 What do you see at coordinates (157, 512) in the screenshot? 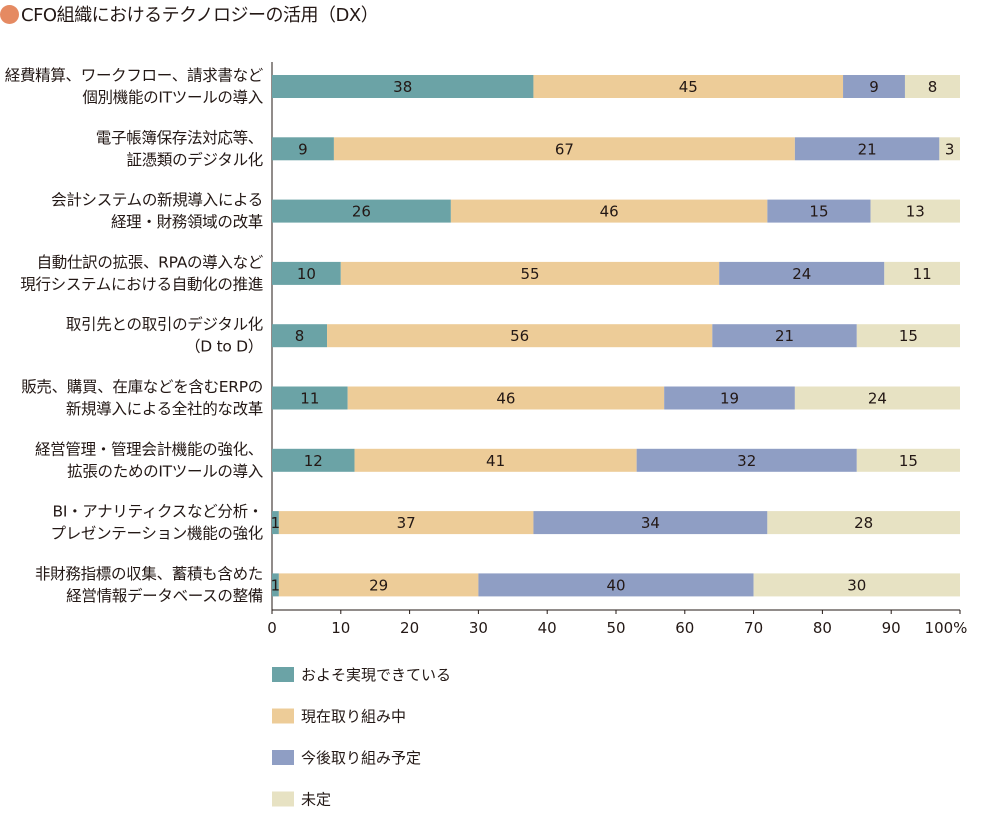
I see `category-label: BI・アナリティクスなど分析・` at bounding box center [157, 512].